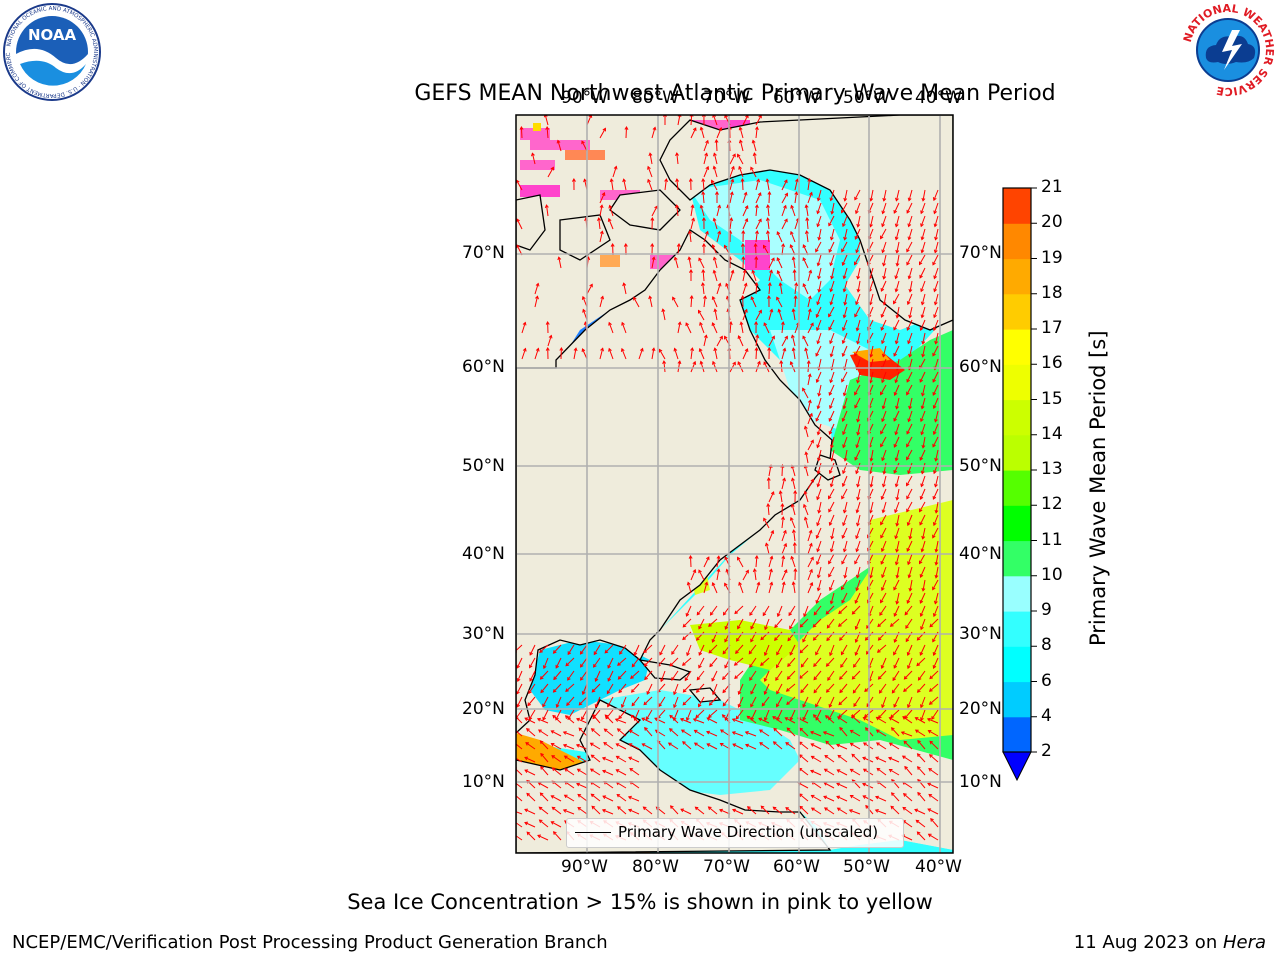  Describe the element at coordinates (1052, 574) in the screenshot. I see `colorbar-tick-label: 10` at that location.